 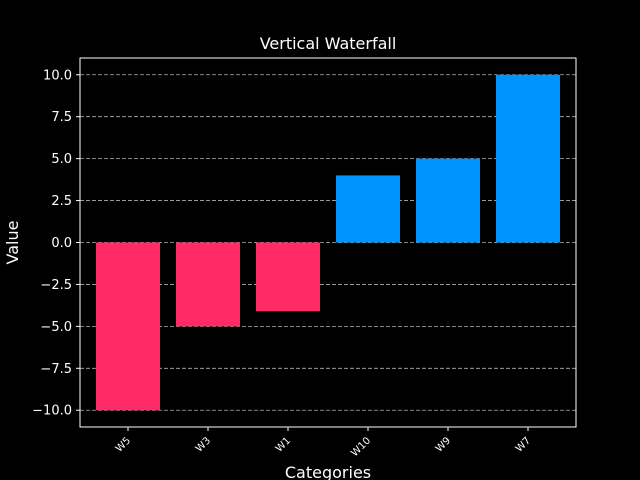 What do you see at coordinates (56, 369) in the screenshot?
I see `y-tick-label: −7.5` at bounding box center [56, 369].